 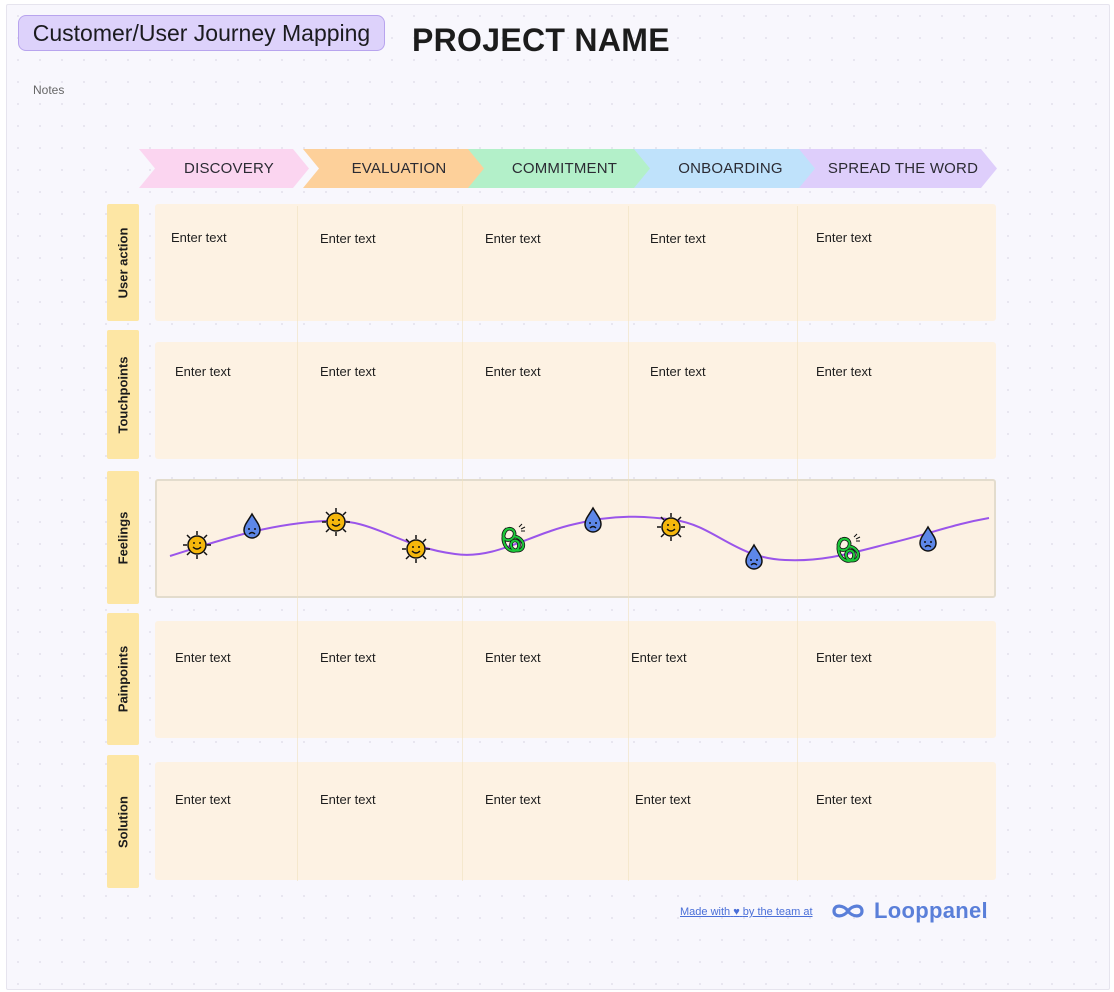 I want to click on cell-solution-onboarding: Enter text, so click(x=663, y=799).